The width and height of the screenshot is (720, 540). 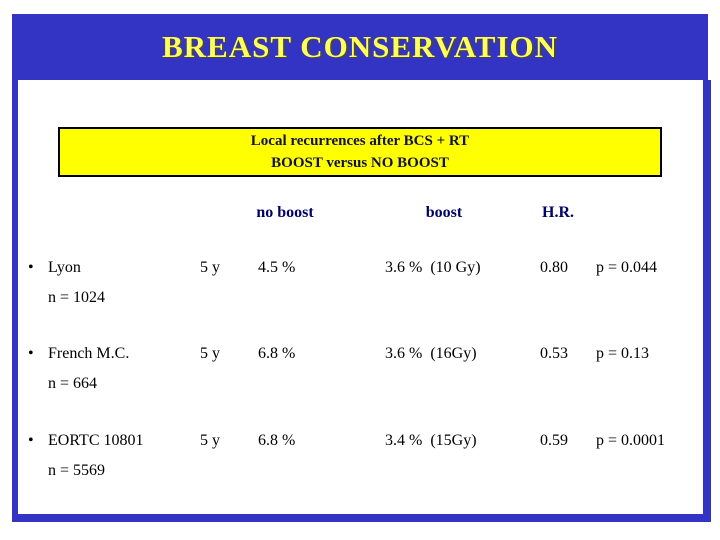 What do you see at coordinates (360, 141) in the screenshot?
I see `banner-line-1: Local recurrences after BCS + RT` at bounding box center [360, 141].